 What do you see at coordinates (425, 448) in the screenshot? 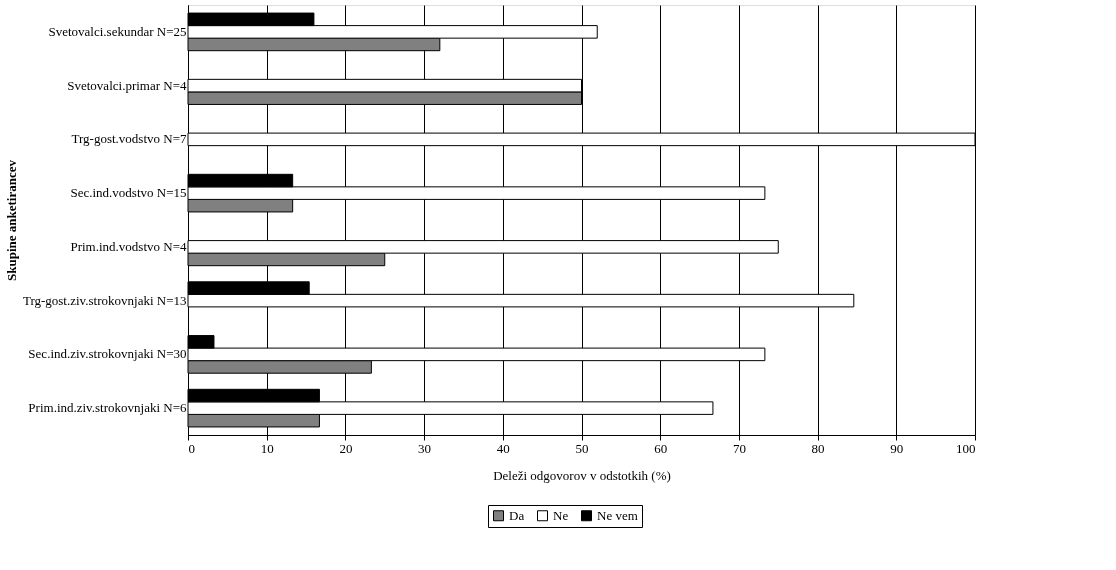
I see `x-tick-label: 30` at bounding box center [425, 448].